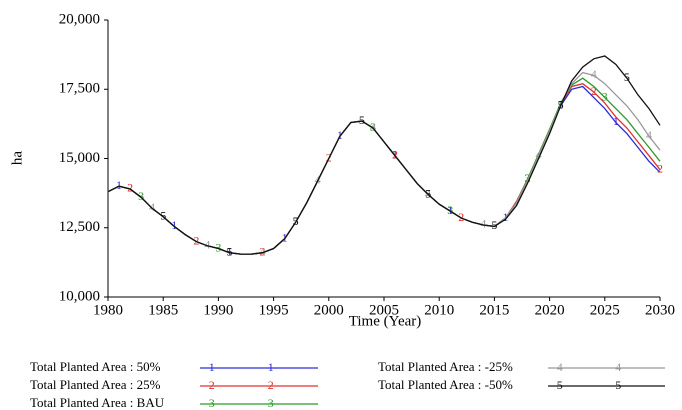 This screenshot has height=410, width=682. What do you see at coordinates (79, 296) in the screenshot?
I see `y-tick-label: 10,000` at bounding box center [79, 296].